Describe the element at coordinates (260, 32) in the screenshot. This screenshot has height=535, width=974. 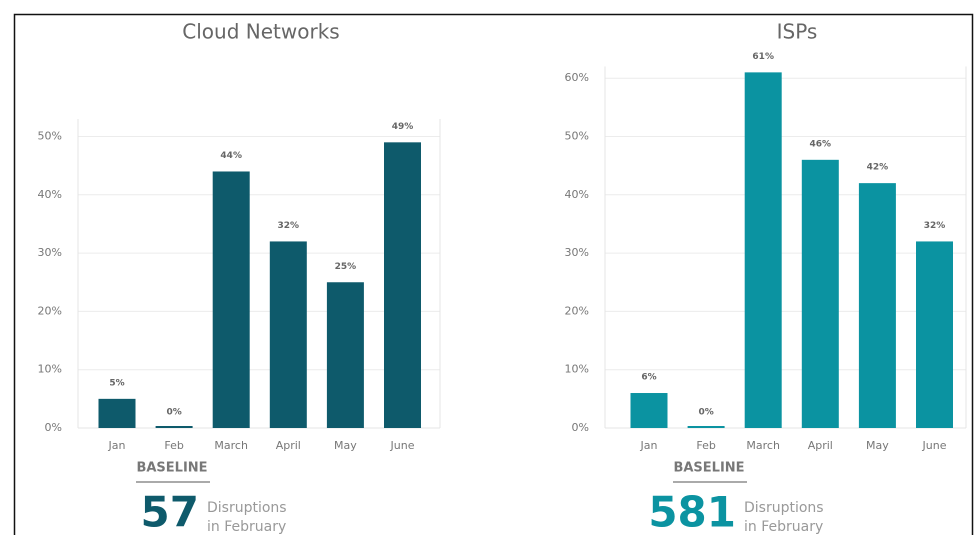
I see `chart-title: Cloud Networks` at that location.